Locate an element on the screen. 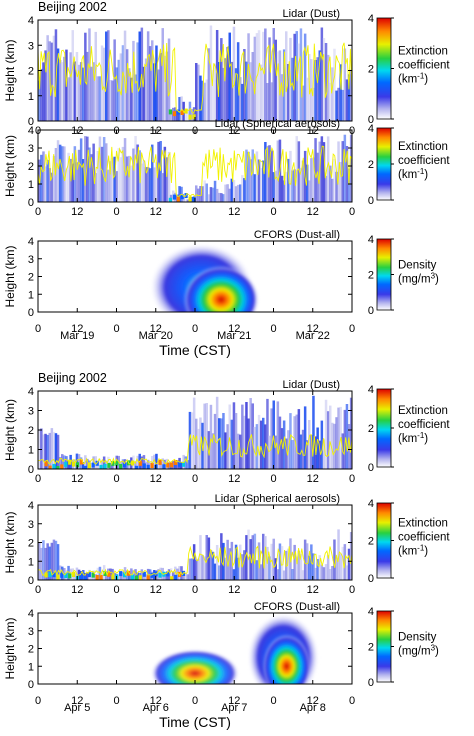  y-tick-label: 0 is located at coordinates (31, 581).